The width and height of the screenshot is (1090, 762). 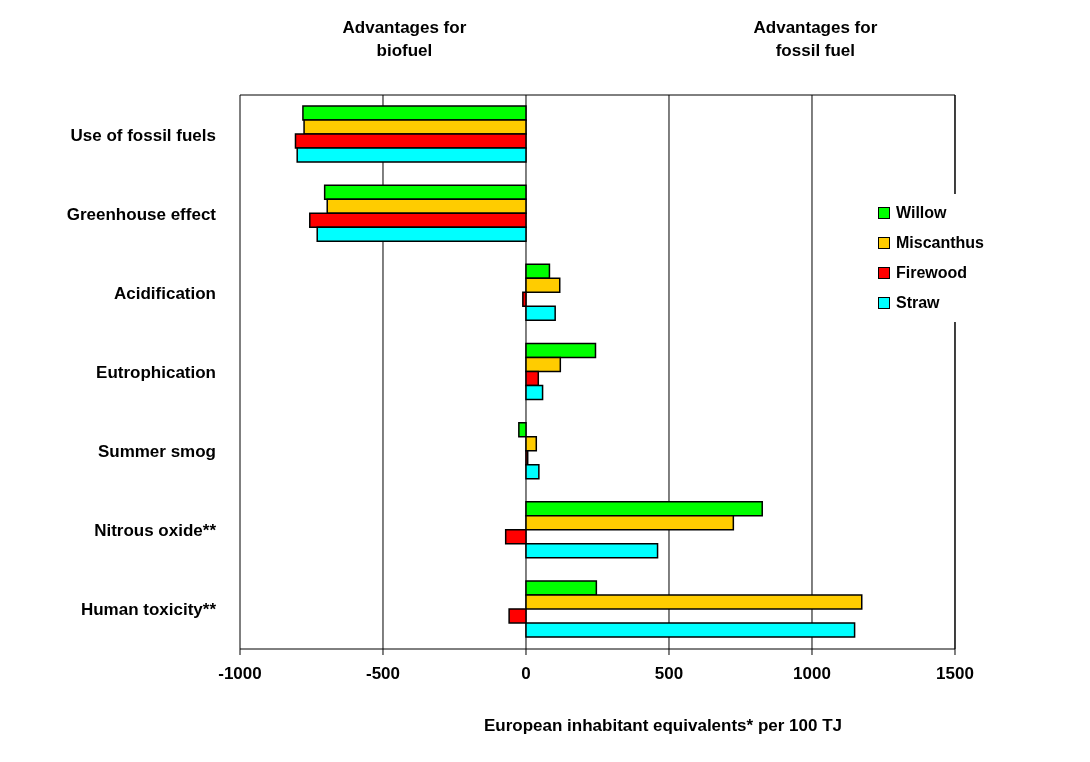 What do you see at coordinates (812, 674) in the screenshot?
I see `x-tick-label: 1000` at bounding box center [812, 674].